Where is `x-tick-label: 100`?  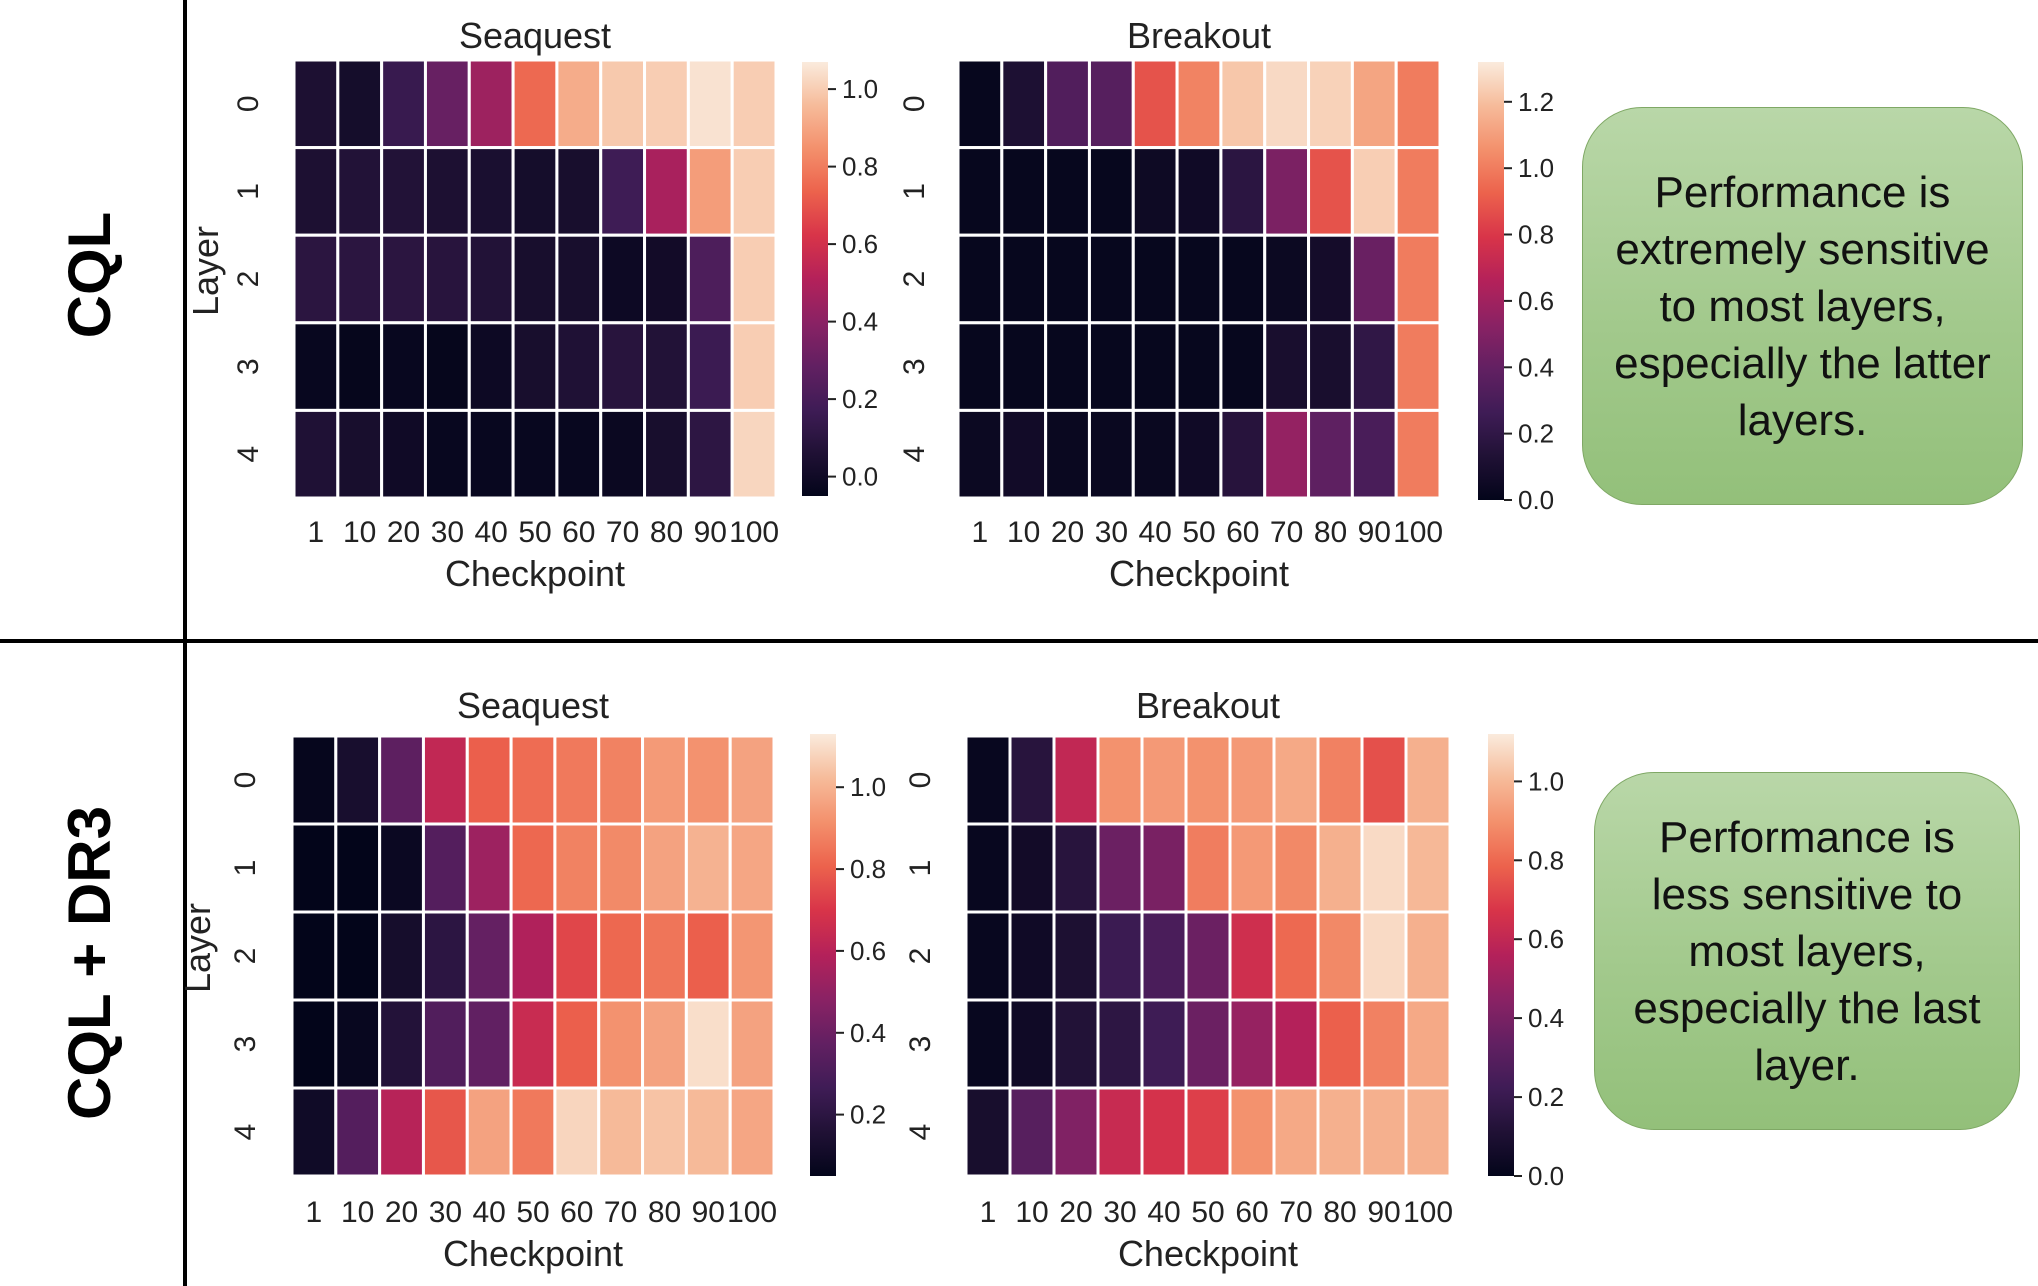
x-tick-label: 100 is located at coordinates (1418, 532).